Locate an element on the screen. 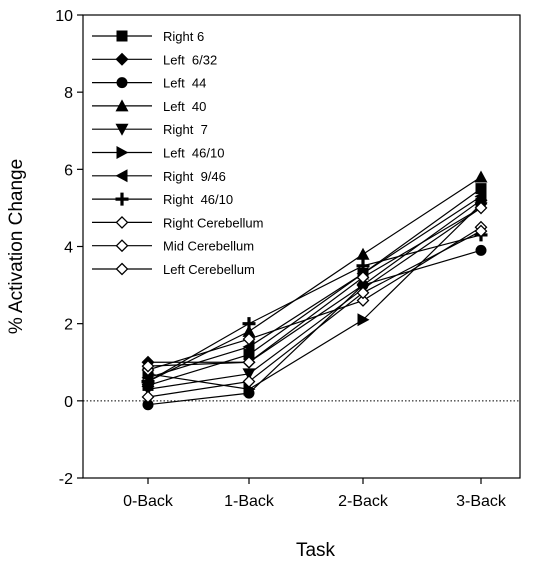 This screenshot has height=562, width=533. y-tick-label: 2 is located at coordinates (68, 325).